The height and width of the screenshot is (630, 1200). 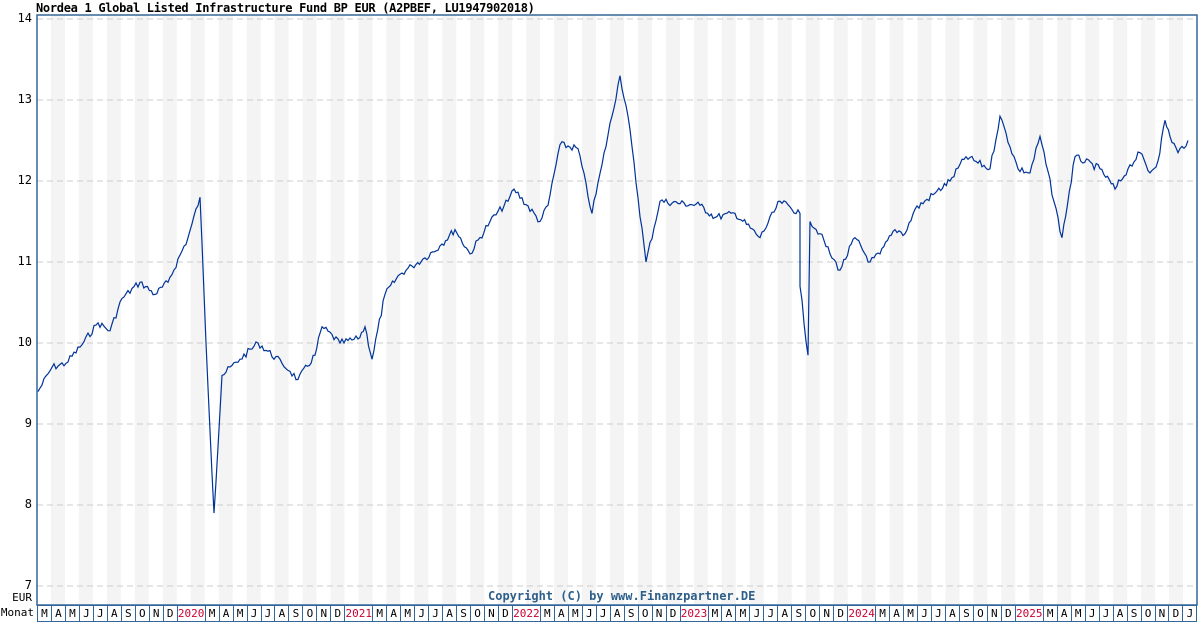 I want to click on y-tick-label: 13, so click(x=24, y=99).